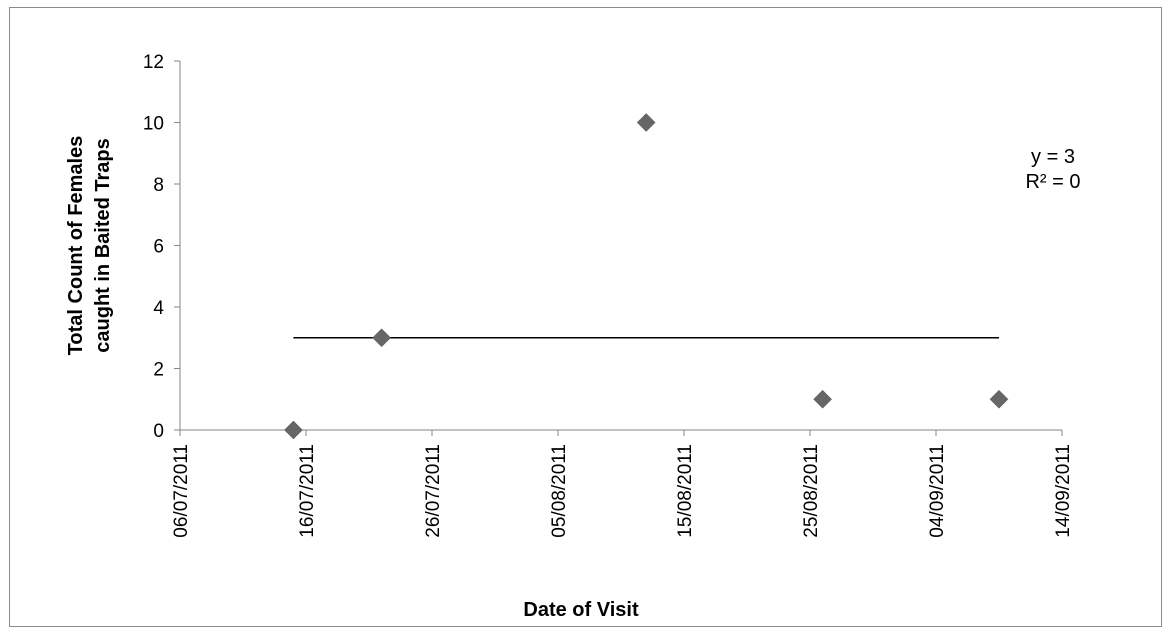 The width and height of the screenshot is (1175, 628). What do you see at coordinates (158, 370) in the screenshot?
I see `y-tick-label: 2` at bounding box center [158, 370].